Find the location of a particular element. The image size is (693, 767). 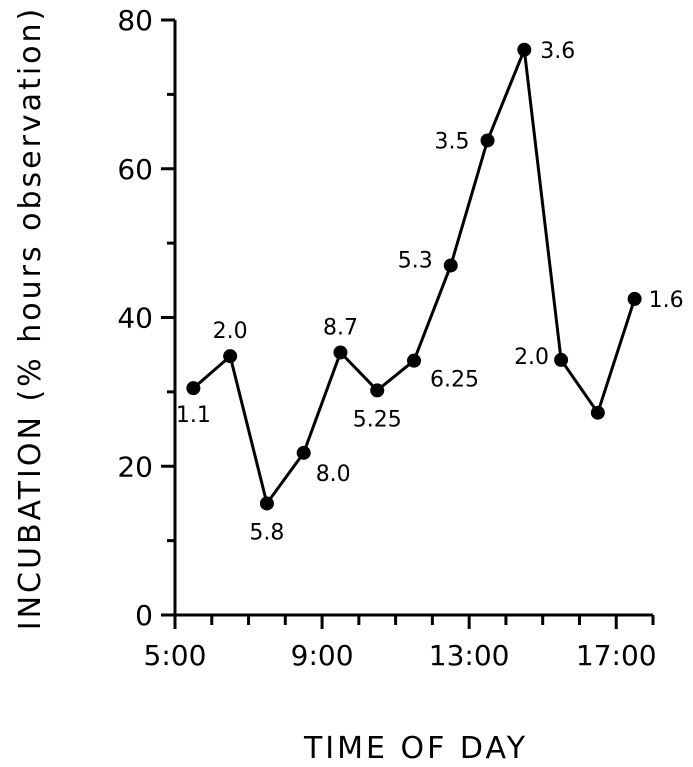

x-tick-label: 5:00 is located at coordinates (175, 655).